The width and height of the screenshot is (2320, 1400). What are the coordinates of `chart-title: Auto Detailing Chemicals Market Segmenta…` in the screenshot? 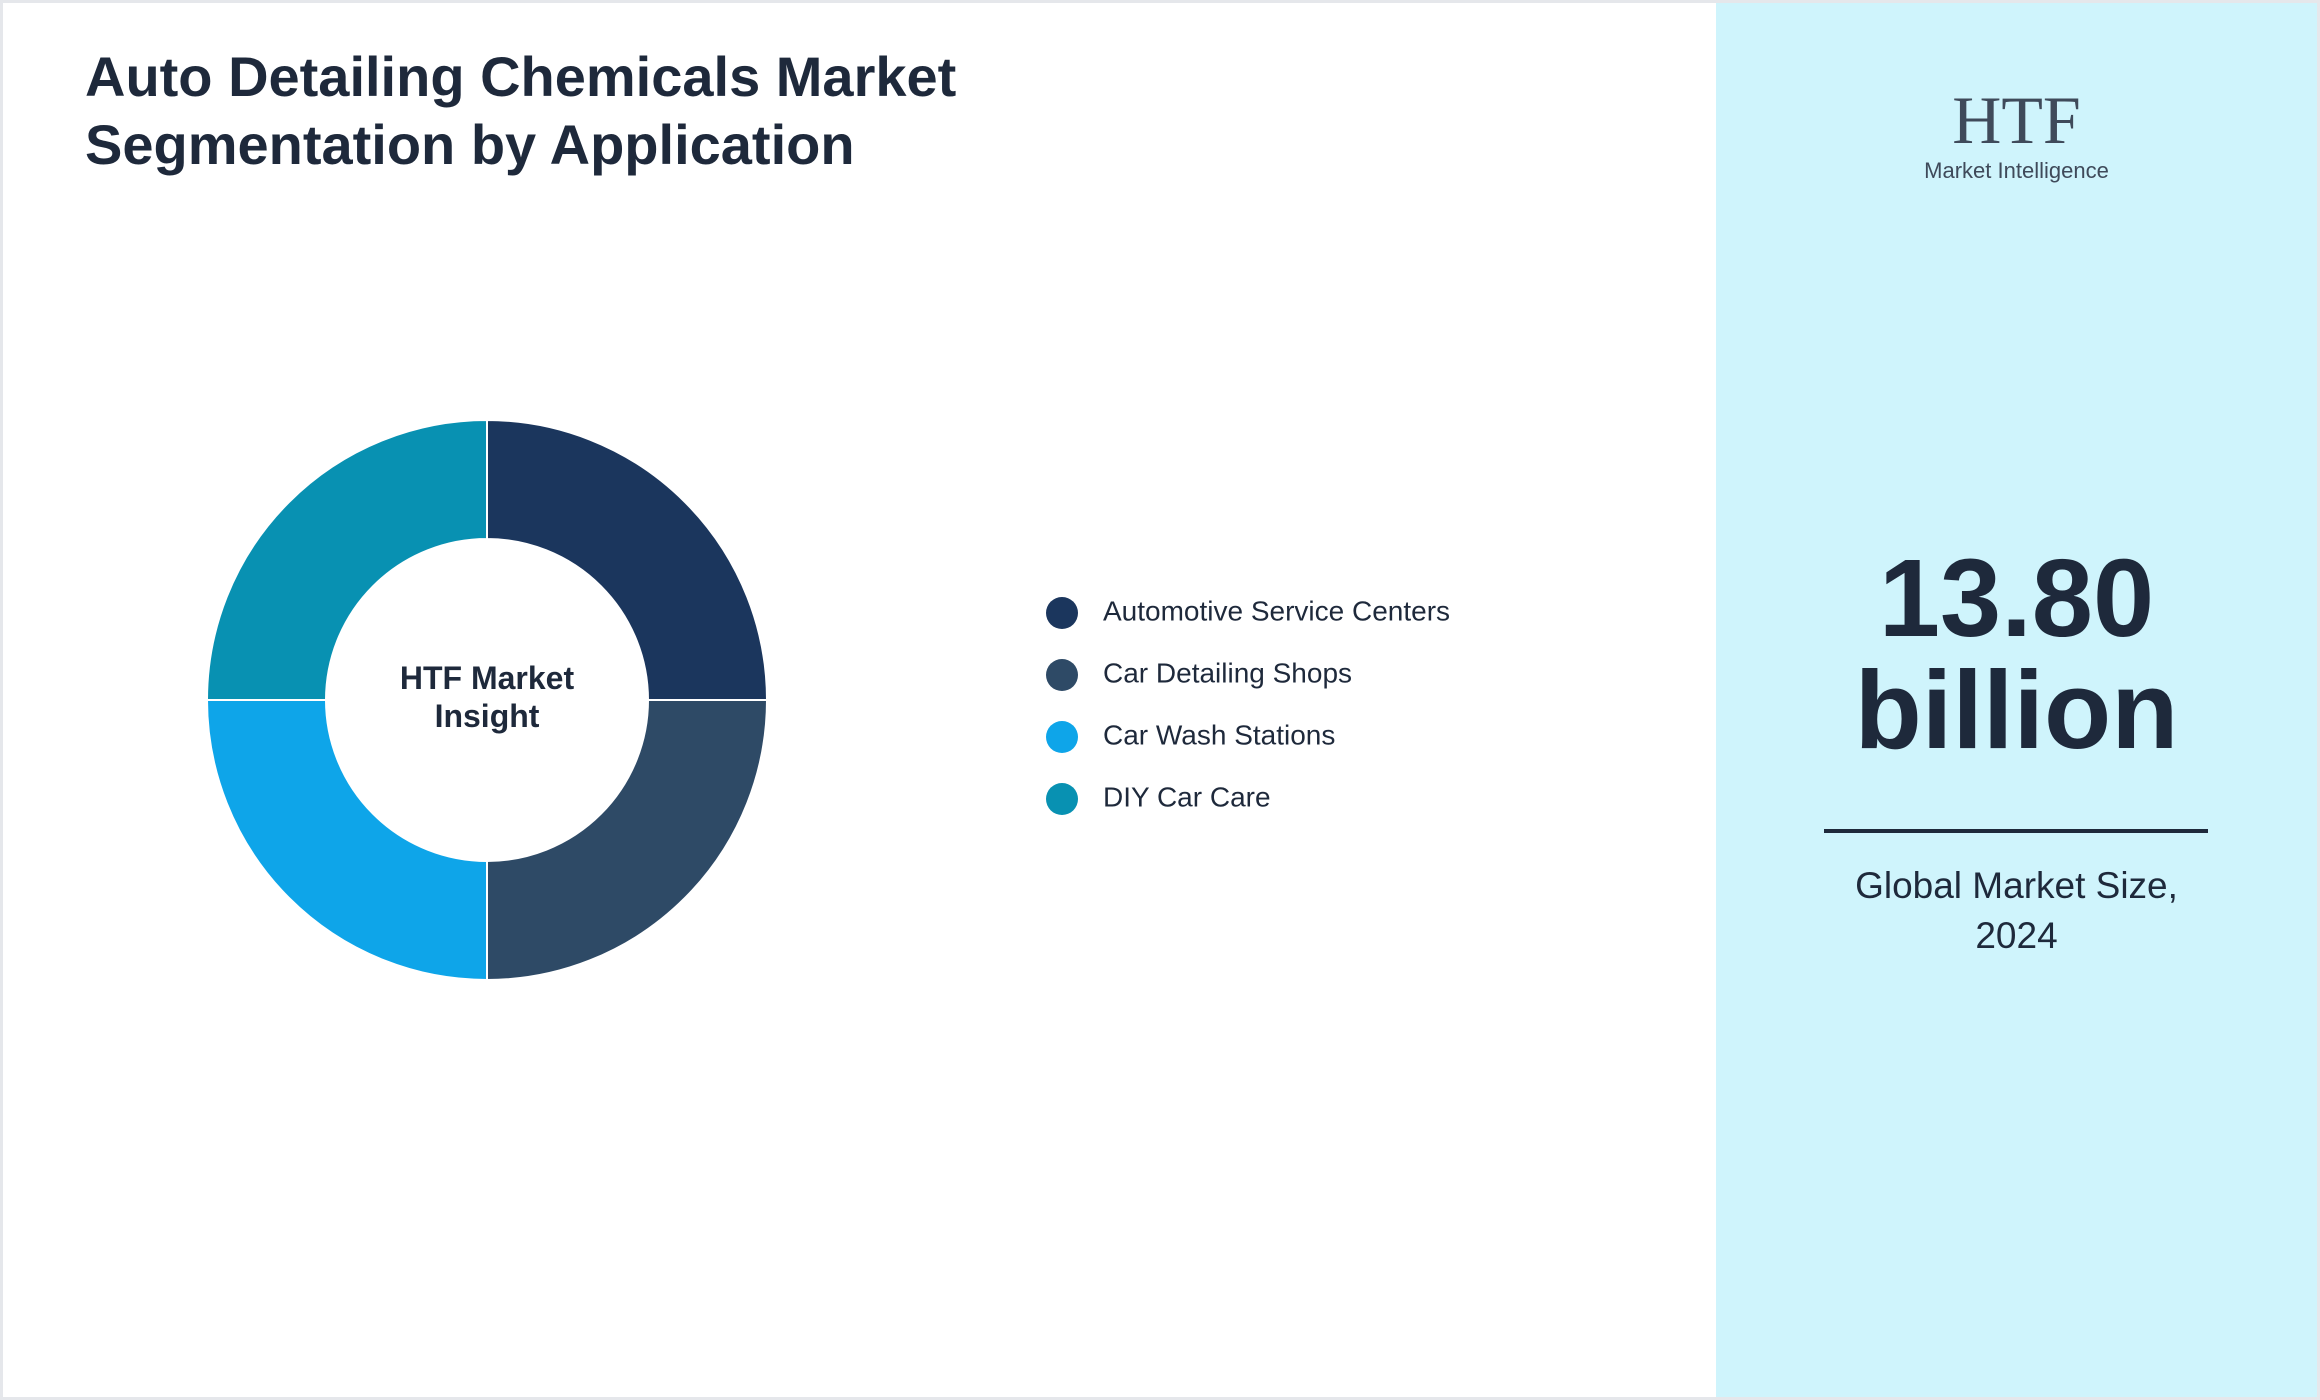 It's located at (521, 110).